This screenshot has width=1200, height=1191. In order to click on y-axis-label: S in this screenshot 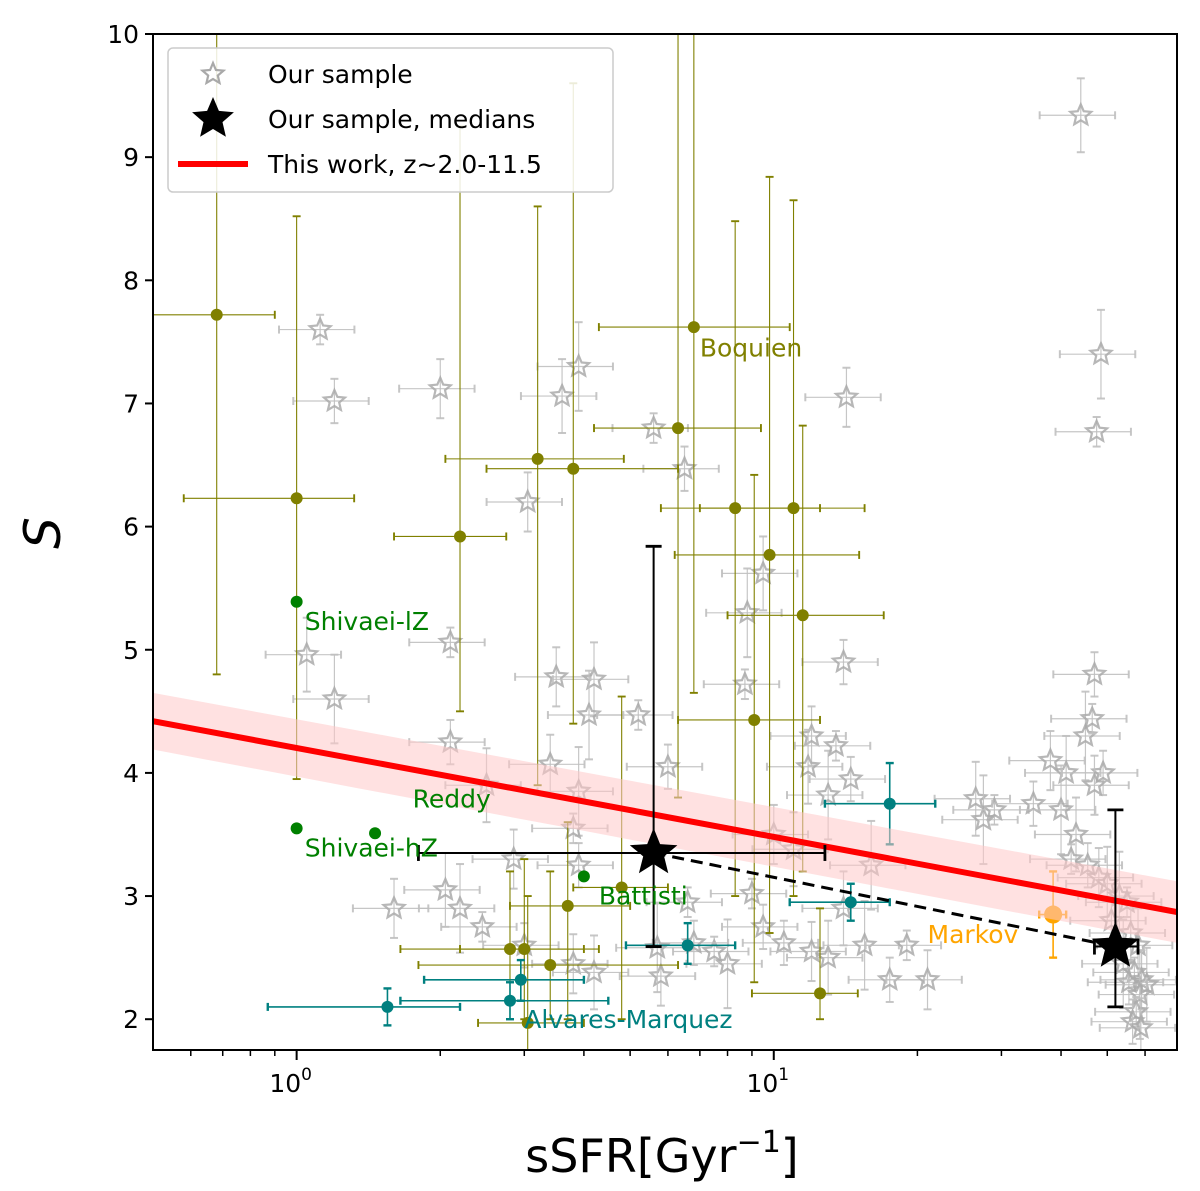, I will do `click(43, 533)`.